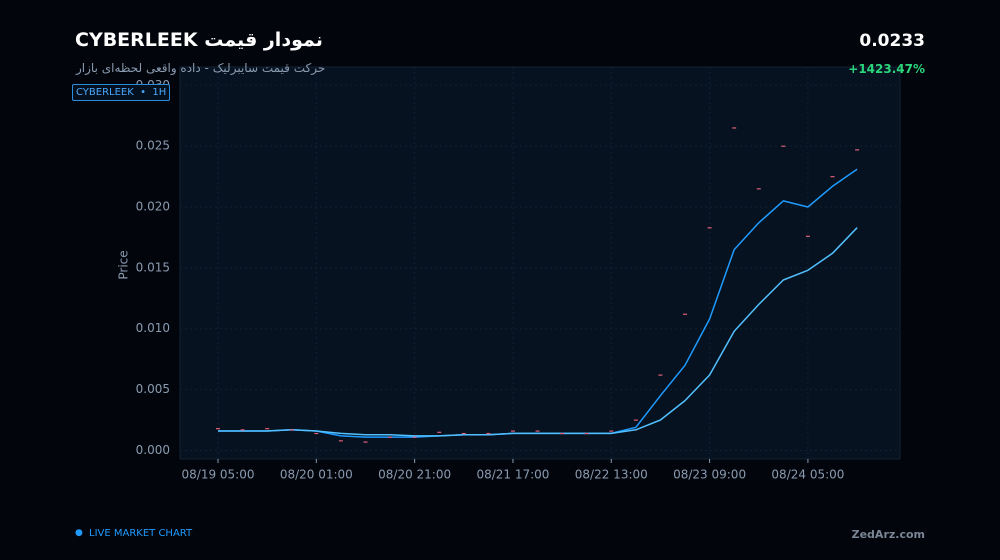  What do you see at coordinates (153, 267) in the screenshot?
I see `y-tick-label: 0.015` at bounding box center [153, 267].